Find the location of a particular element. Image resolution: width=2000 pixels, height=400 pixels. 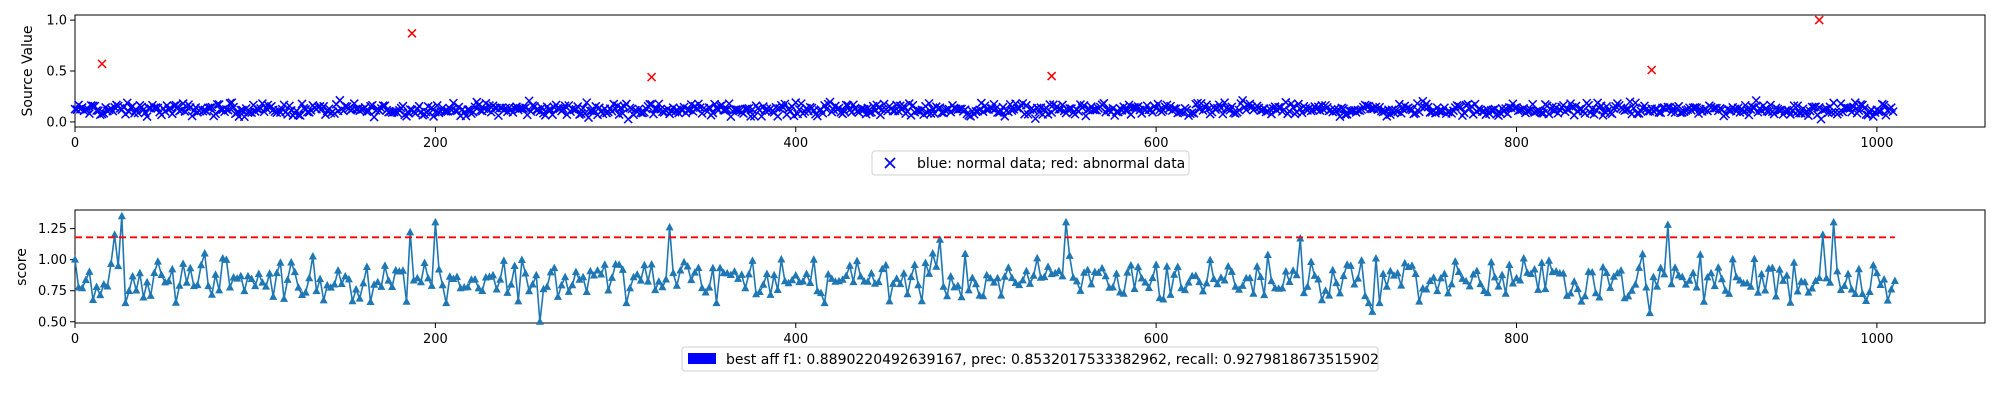

top-y-tick-label: 0.5 is located at coordinates (56, 72).